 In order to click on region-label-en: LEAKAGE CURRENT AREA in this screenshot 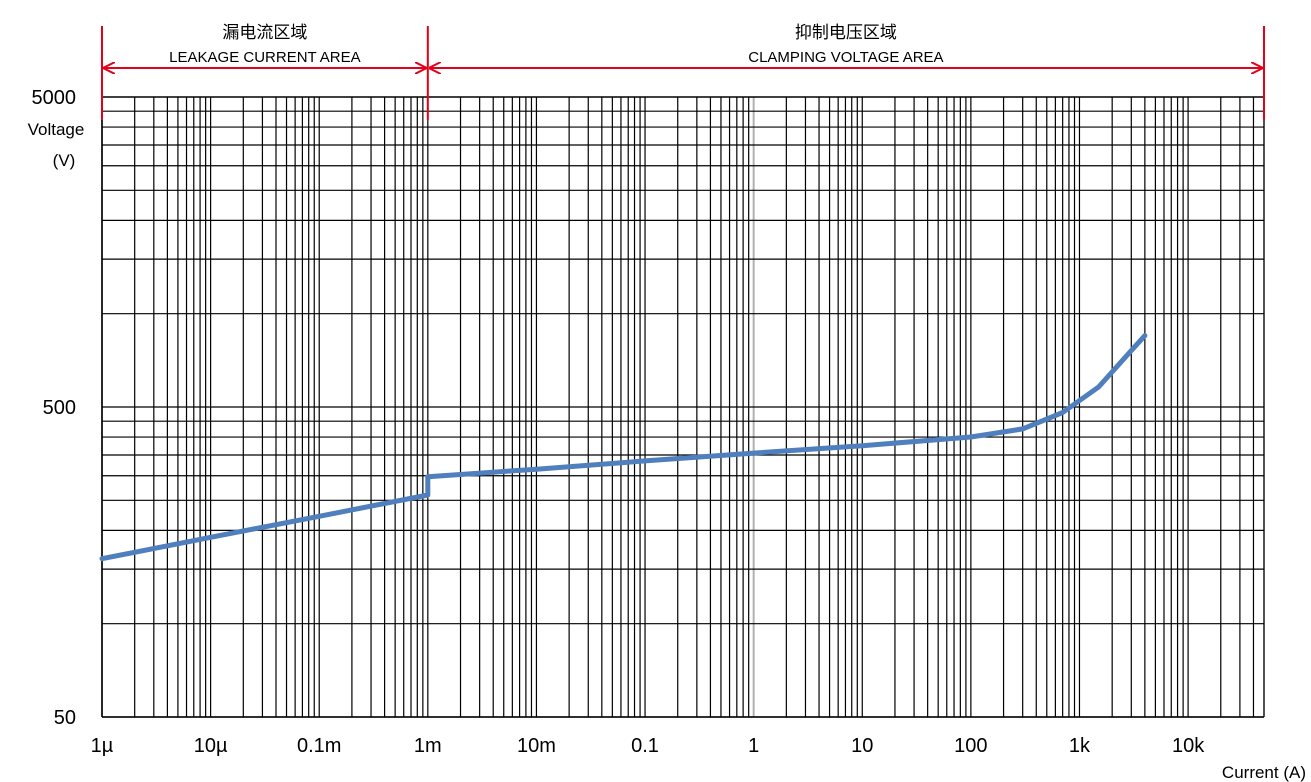, I will do `click(264, 57)`.